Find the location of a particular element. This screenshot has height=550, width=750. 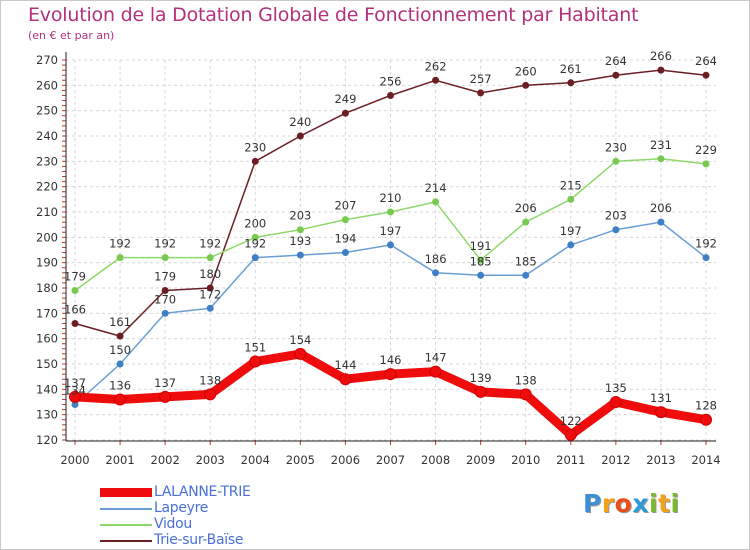

data-label-lalanne-trie: 122 is located at coordinates (571, 421).